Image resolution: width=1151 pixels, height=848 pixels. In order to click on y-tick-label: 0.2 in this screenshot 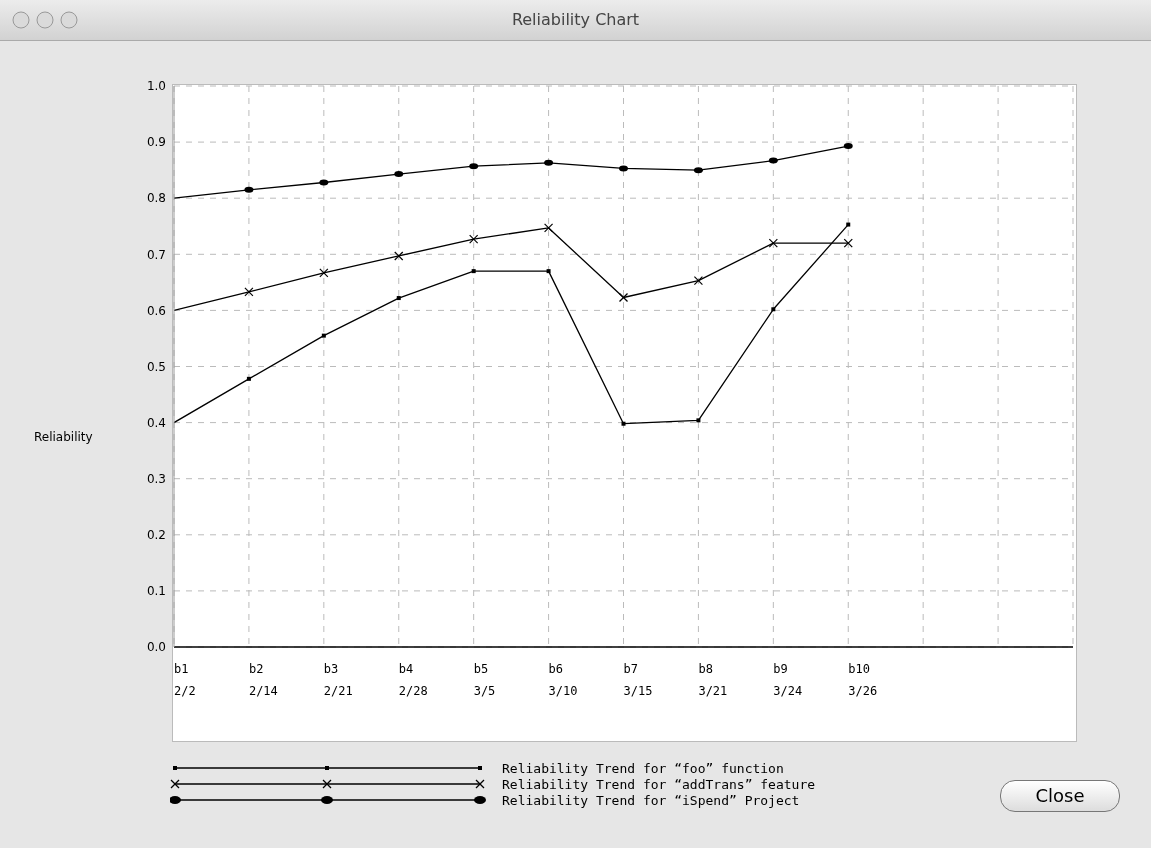, I will do `click(156, 535)`.